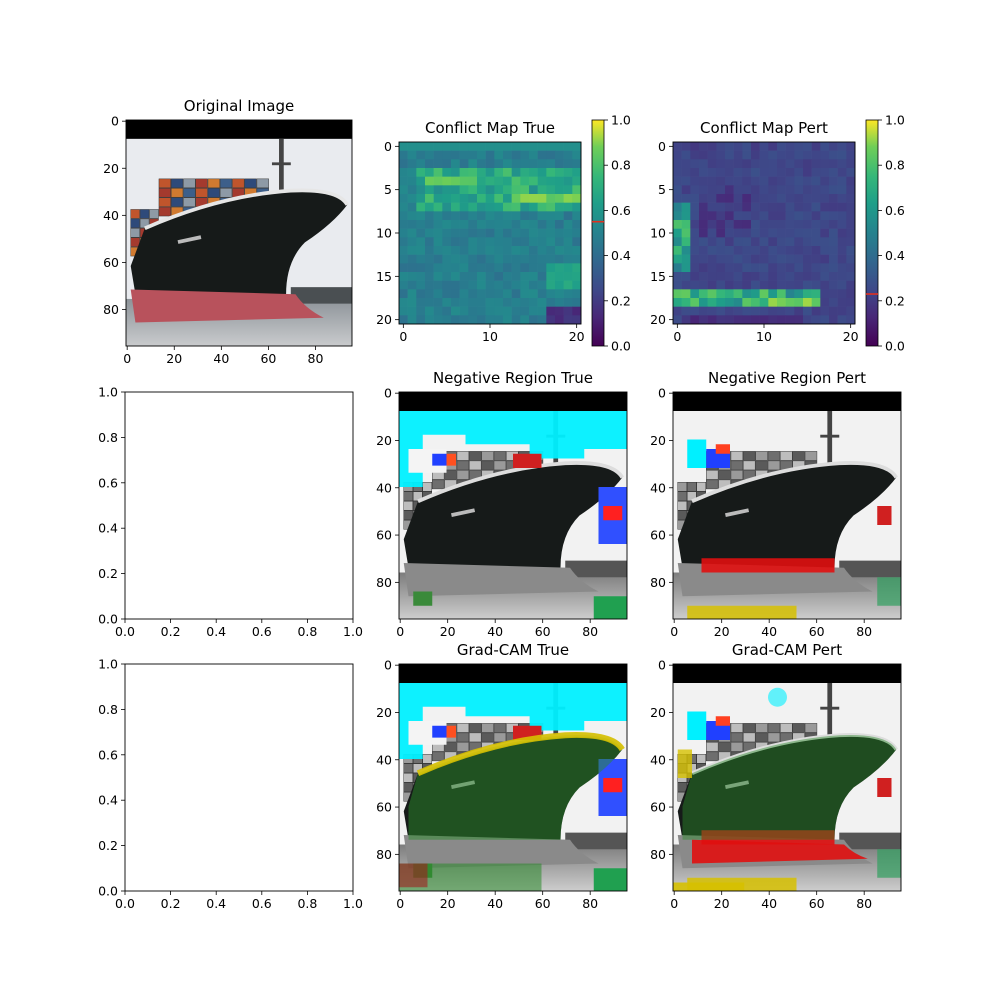 This screenshot has width=1000, height=1000. Describe the element at coordinates (776, 776) in the screenshot. I see `panel-gradcam-pert: Grad-CAM Pert 0 20 40 60 80 0 20 40 60 80` at that location.